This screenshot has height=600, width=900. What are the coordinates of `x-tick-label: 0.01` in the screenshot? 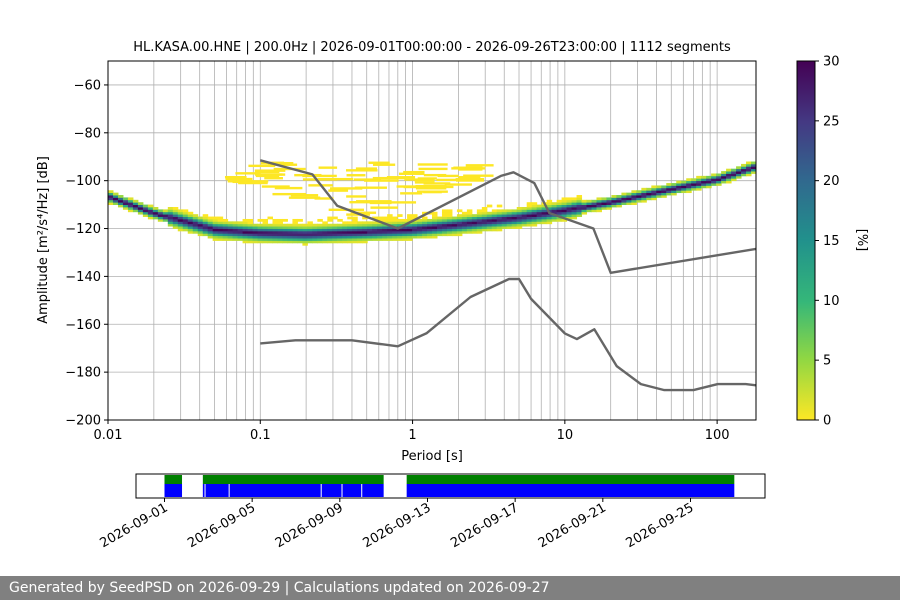 It's located at (108, 435).